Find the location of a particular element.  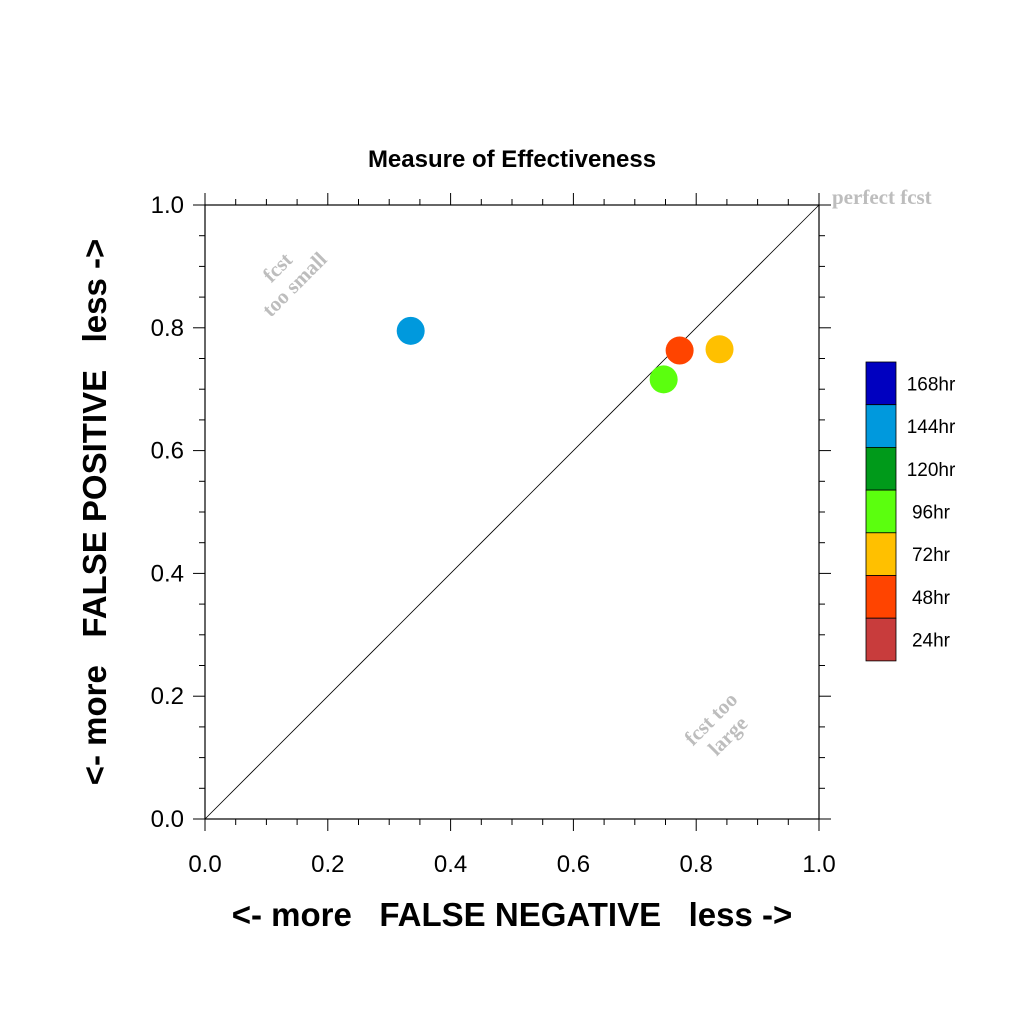

x-tick-label: 0.4 is located at coordinates (450, 864).